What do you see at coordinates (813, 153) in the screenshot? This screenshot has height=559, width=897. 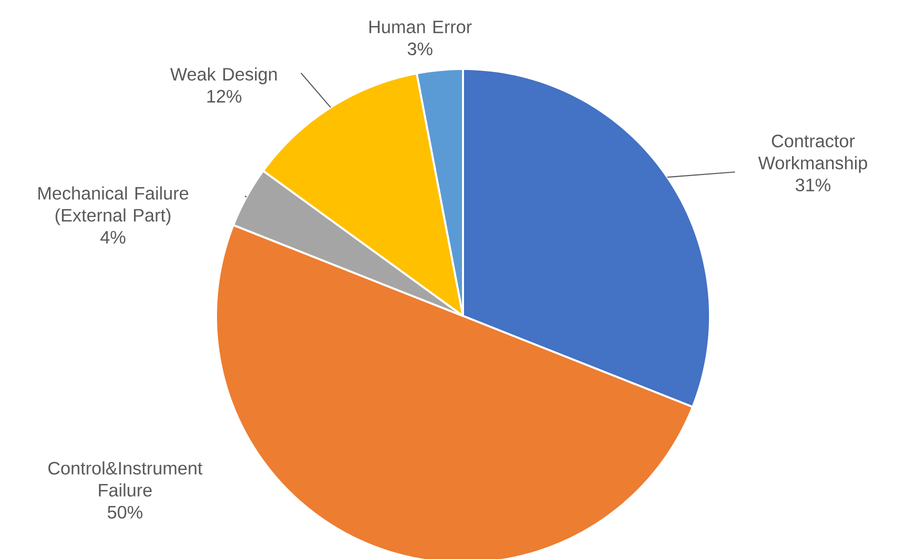 I see `slice-label: Contractor Workmanship` at bounding box center [813, 153].